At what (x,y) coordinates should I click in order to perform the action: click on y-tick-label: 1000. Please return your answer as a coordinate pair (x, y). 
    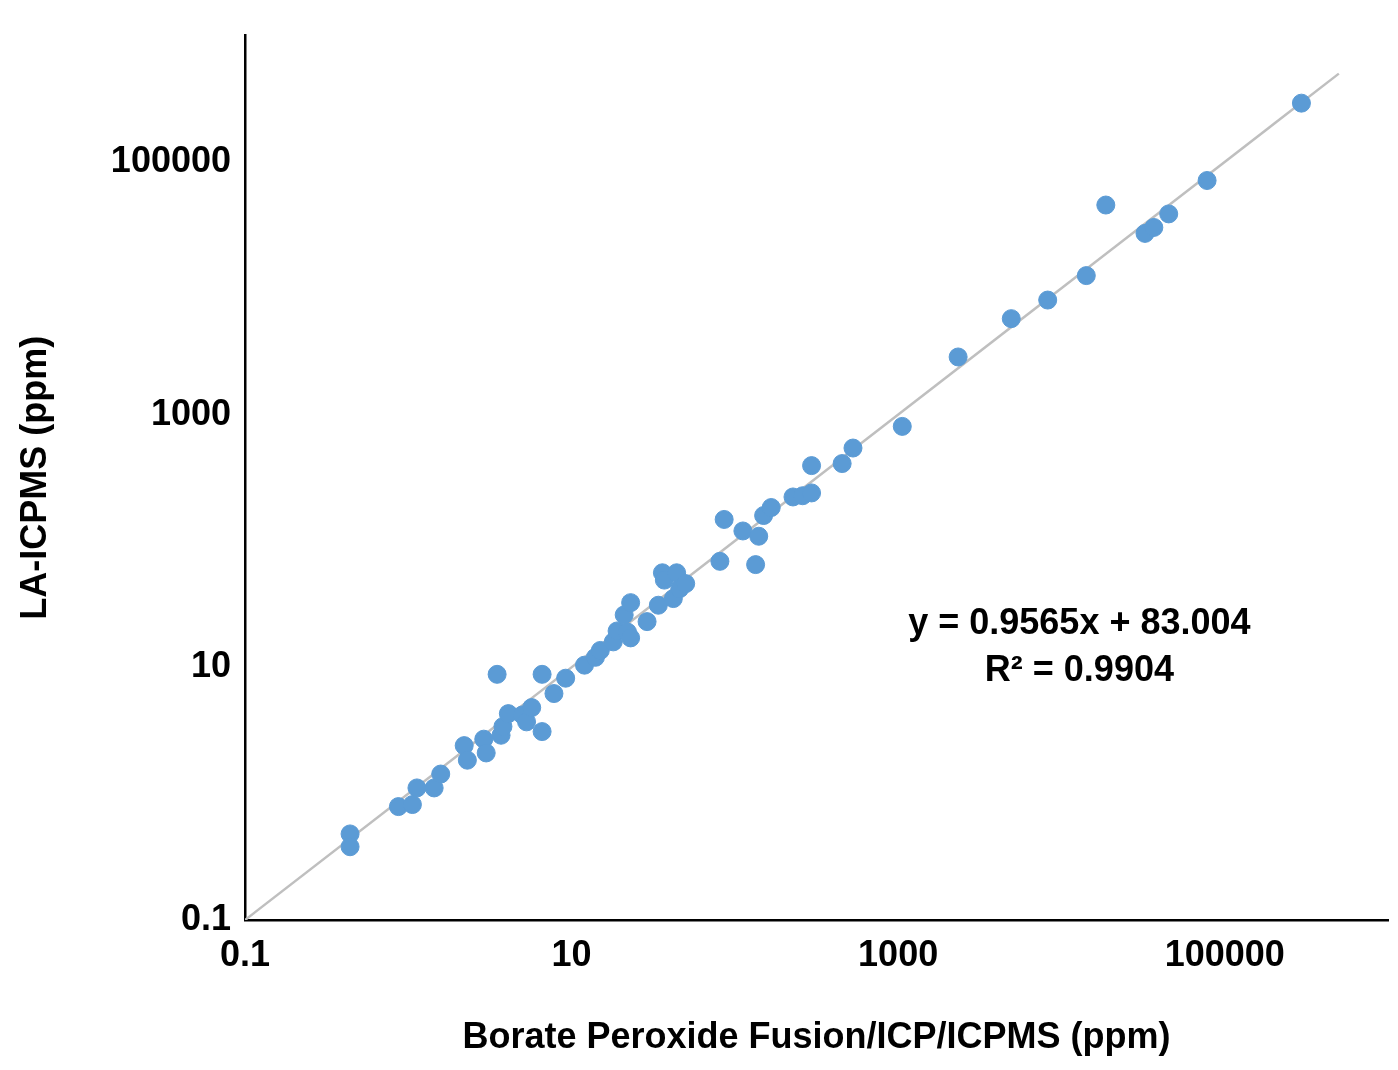
    Looking at the image, I should click on (190, 412).